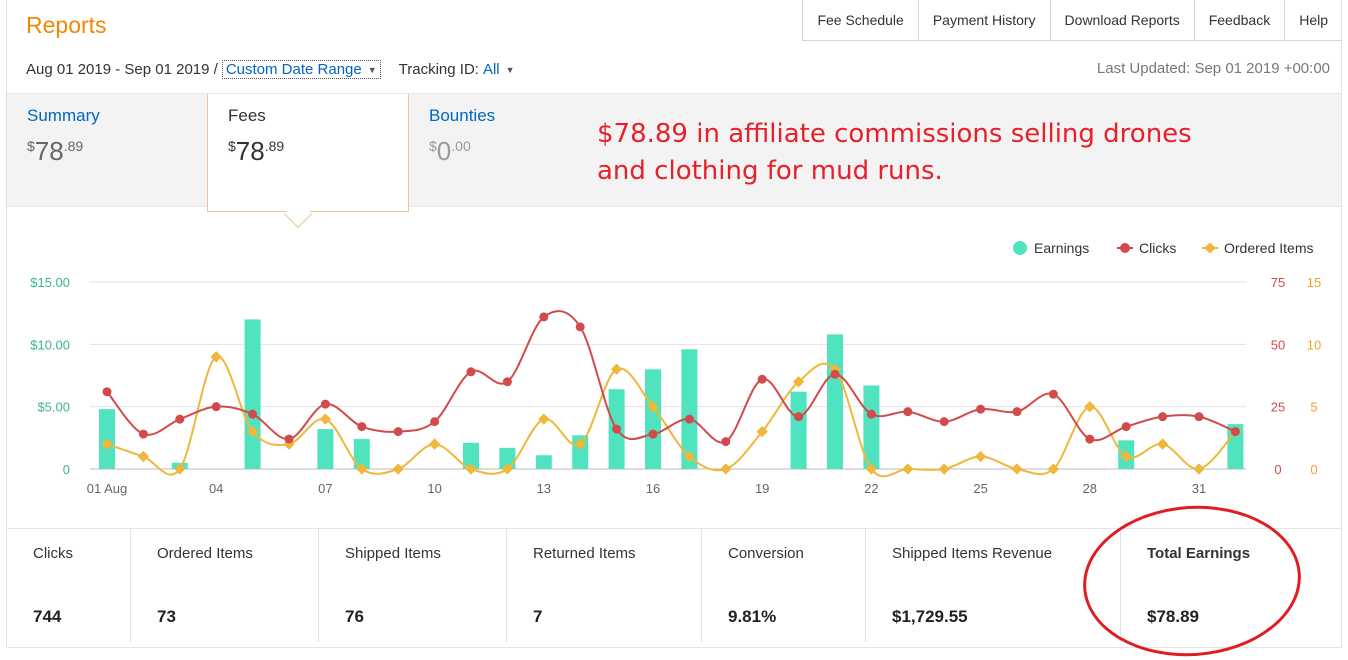 This screenshot has height=660, width=1348. What do you see at coordinates (325, 488) in the screenshot?
I see `x-tick: 07` at bounding box center [325, 488].